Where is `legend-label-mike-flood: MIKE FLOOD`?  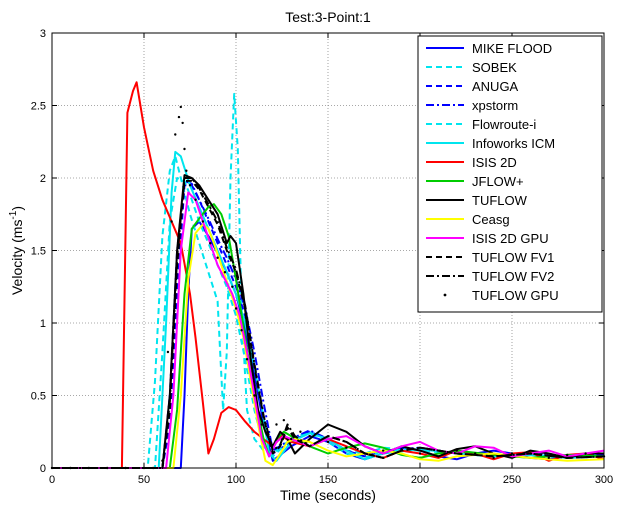 legend-label-mike-flood: MIKE FLOOD is located at coordinates (512, 48).